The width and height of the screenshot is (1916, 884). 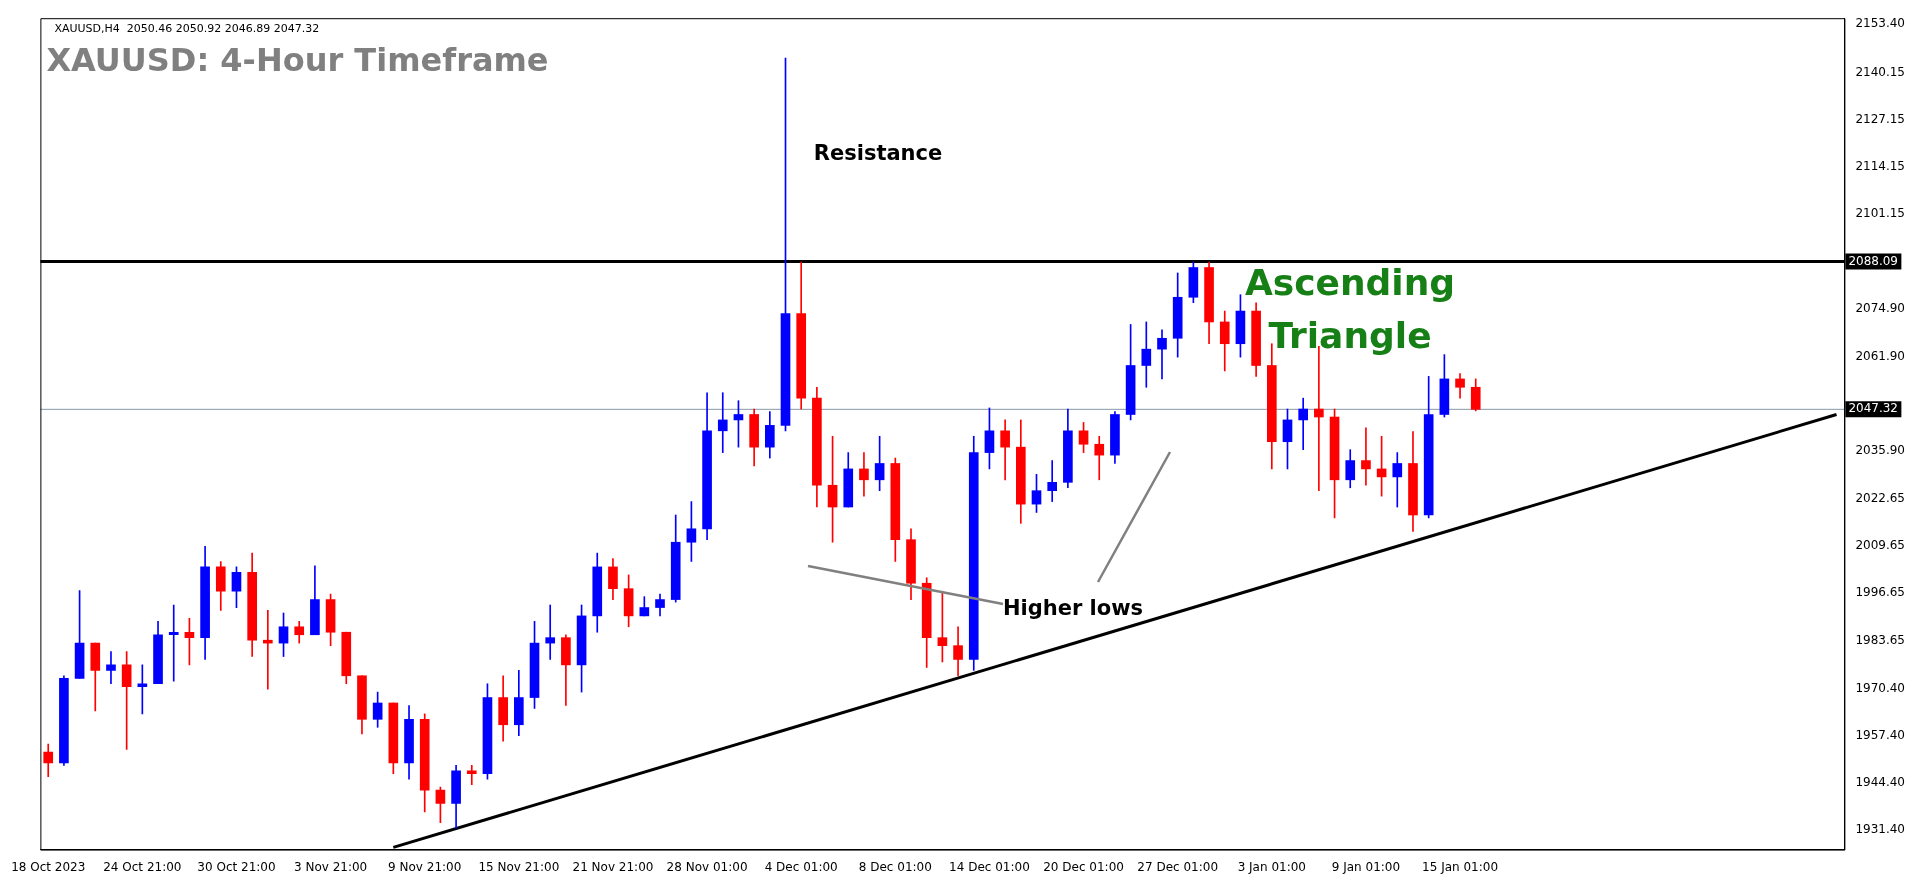 I want to click on chart-subtitle: XAUUSD,H4 2050.46 2050.92 2046.89 2047.32, so click(x=187, y=29).